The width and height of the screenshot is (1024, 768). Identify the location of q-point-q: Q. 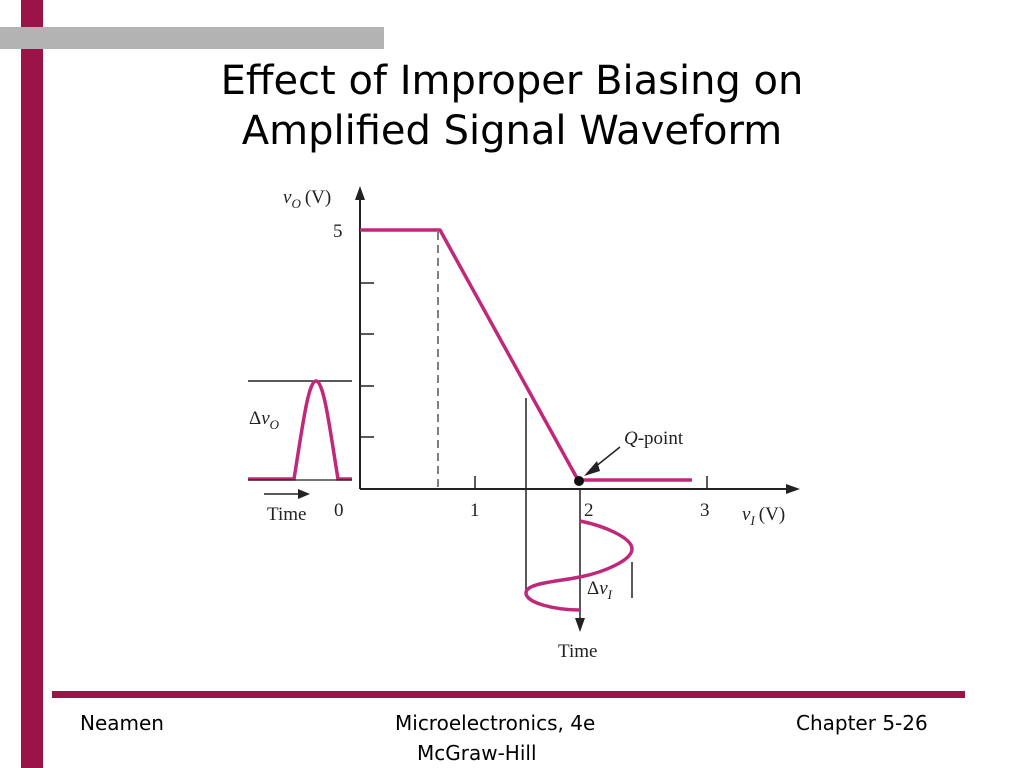
(631, 438).